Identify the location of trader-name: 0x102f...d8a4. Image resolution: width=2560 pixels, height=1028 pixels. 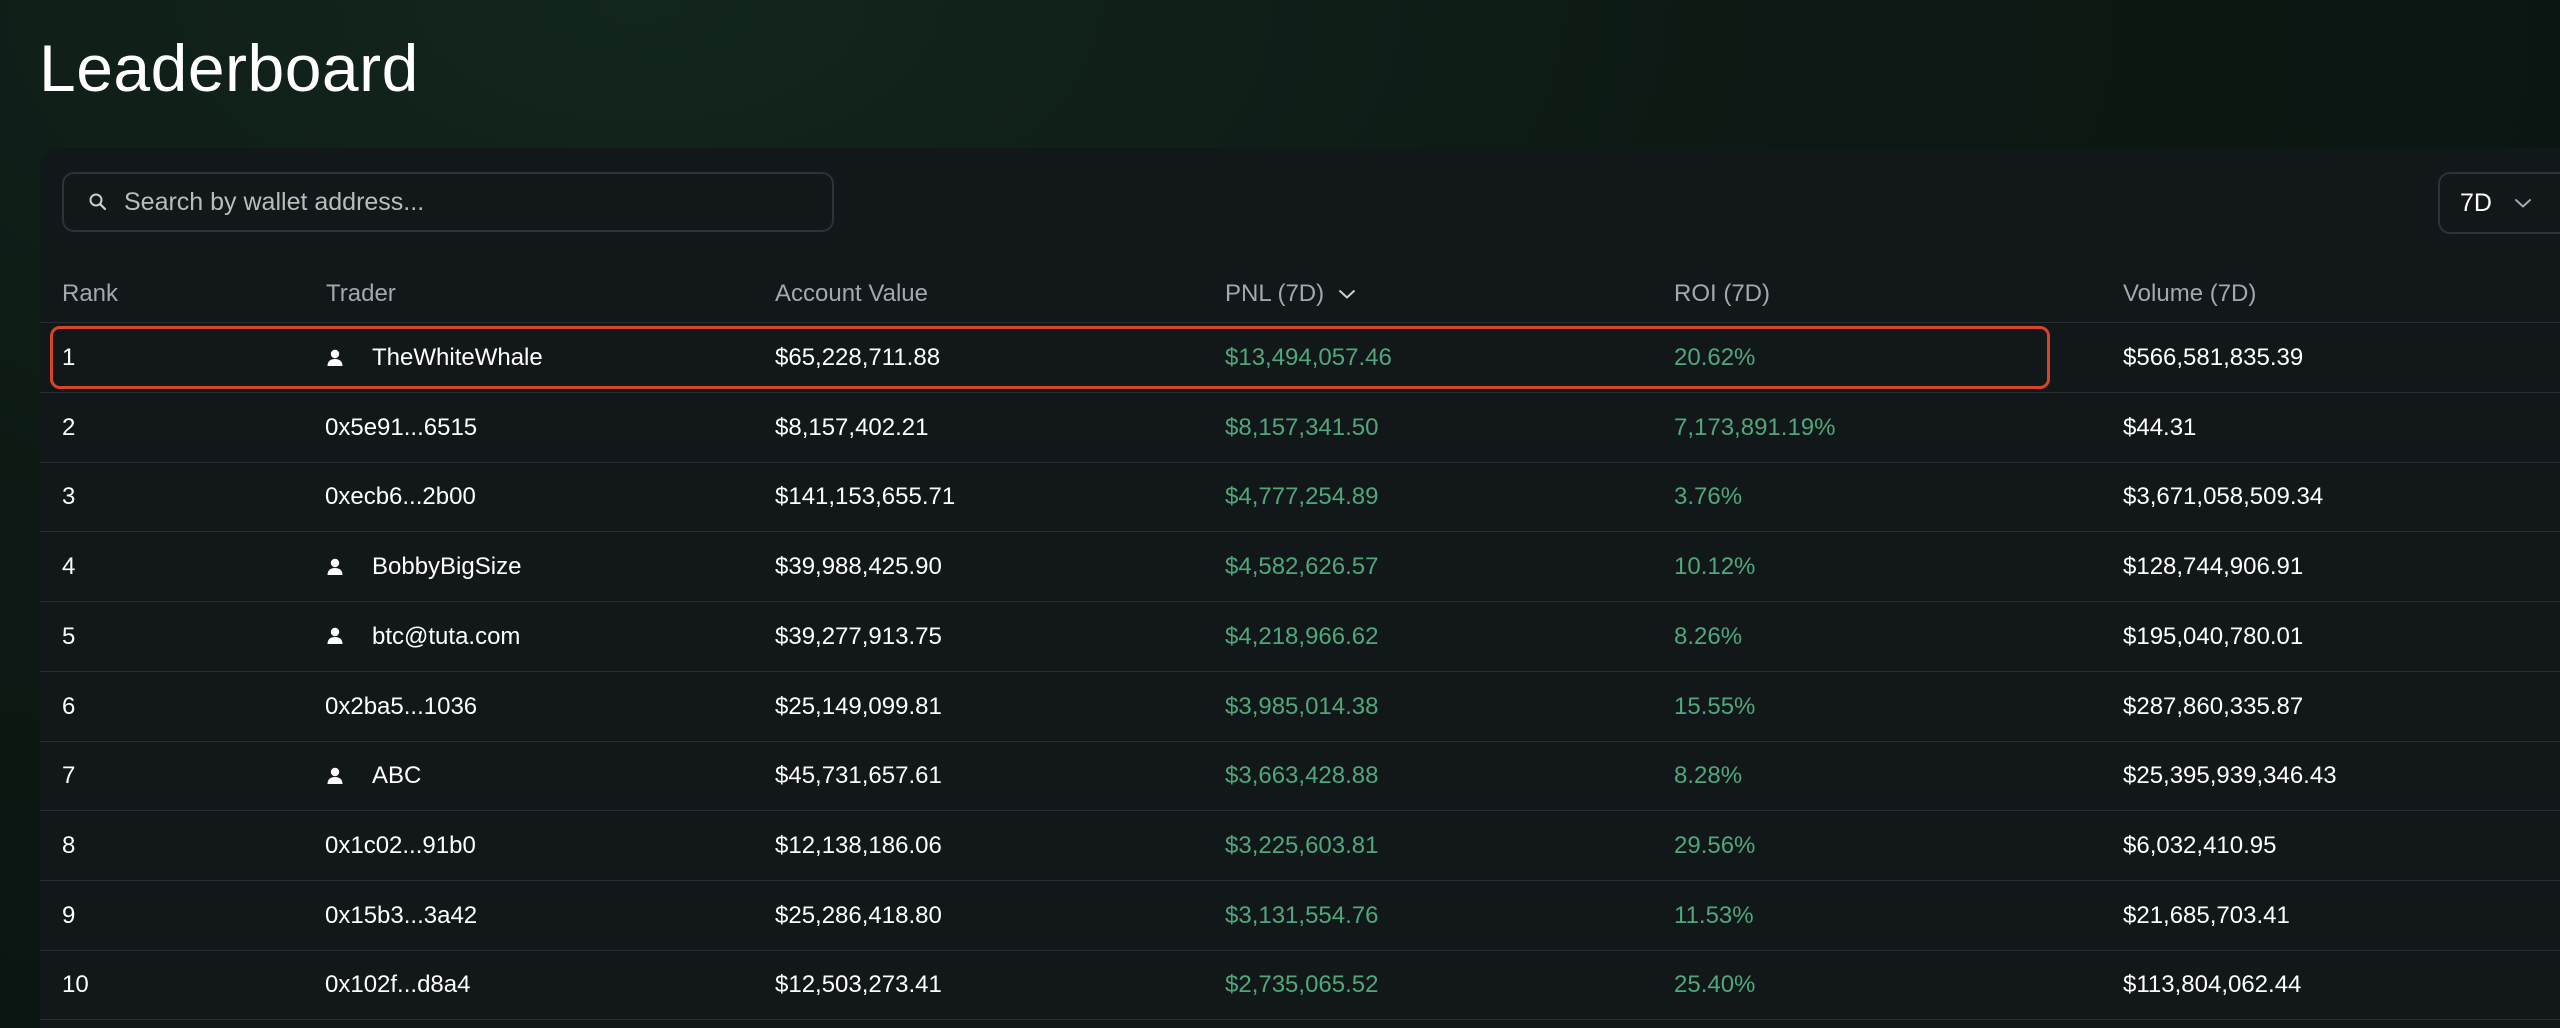
(398, 985).